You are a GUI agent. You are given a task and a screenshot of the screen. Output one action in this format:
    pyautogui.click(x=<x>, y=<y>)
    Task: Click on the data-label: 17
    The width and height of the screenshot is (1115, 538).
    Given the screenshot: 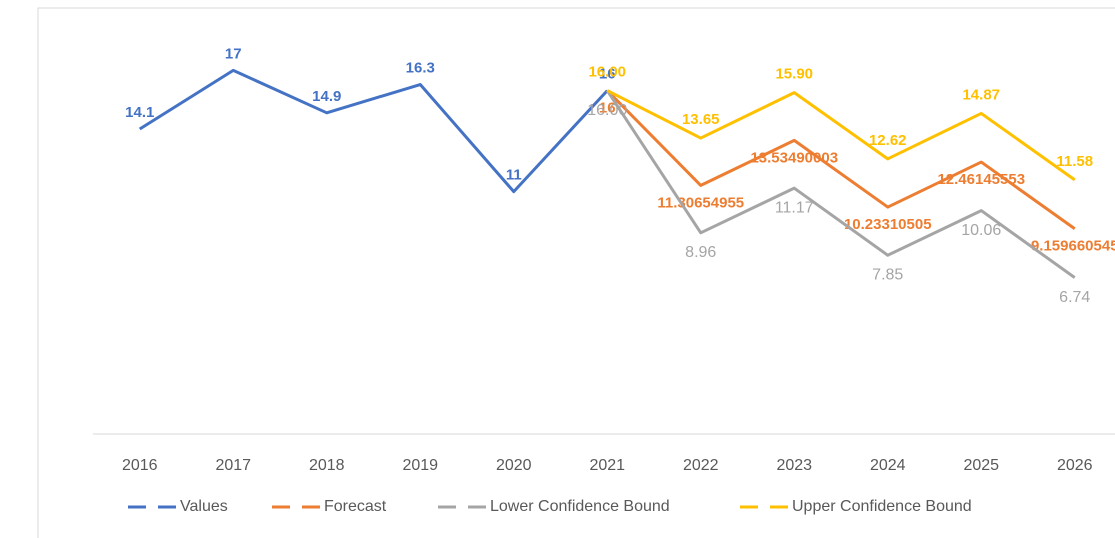 What is the action you would take?
    pyautogui.click(x=233, y=53)
    